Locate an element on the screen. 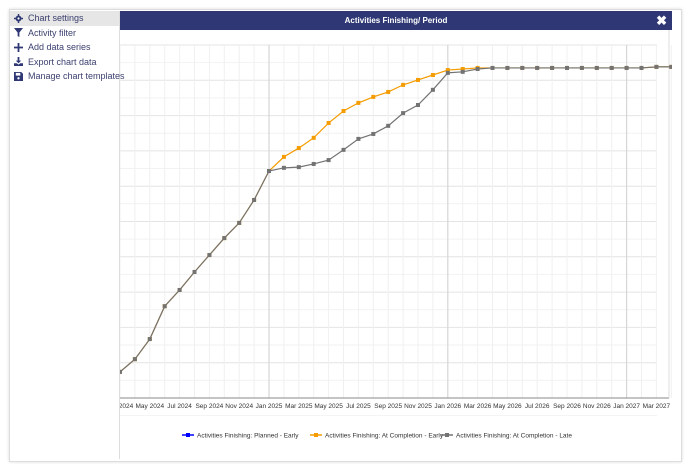 Image resolution: width=690 pixels, height=471 pixels. x-tick-label: Sep 2025 is located at coordinates (388, 406).